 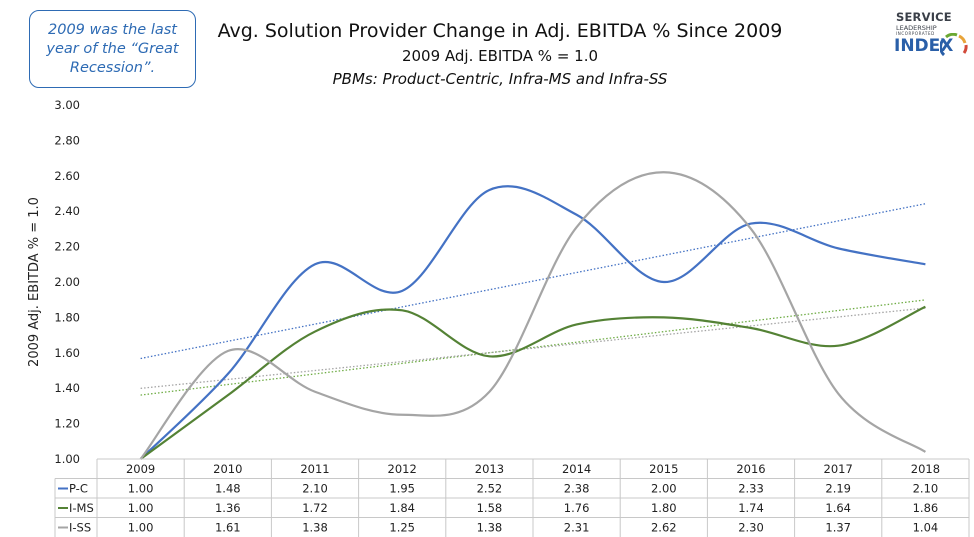 I want to click on x-tick-label: 2014, so click(x=576, y=469).